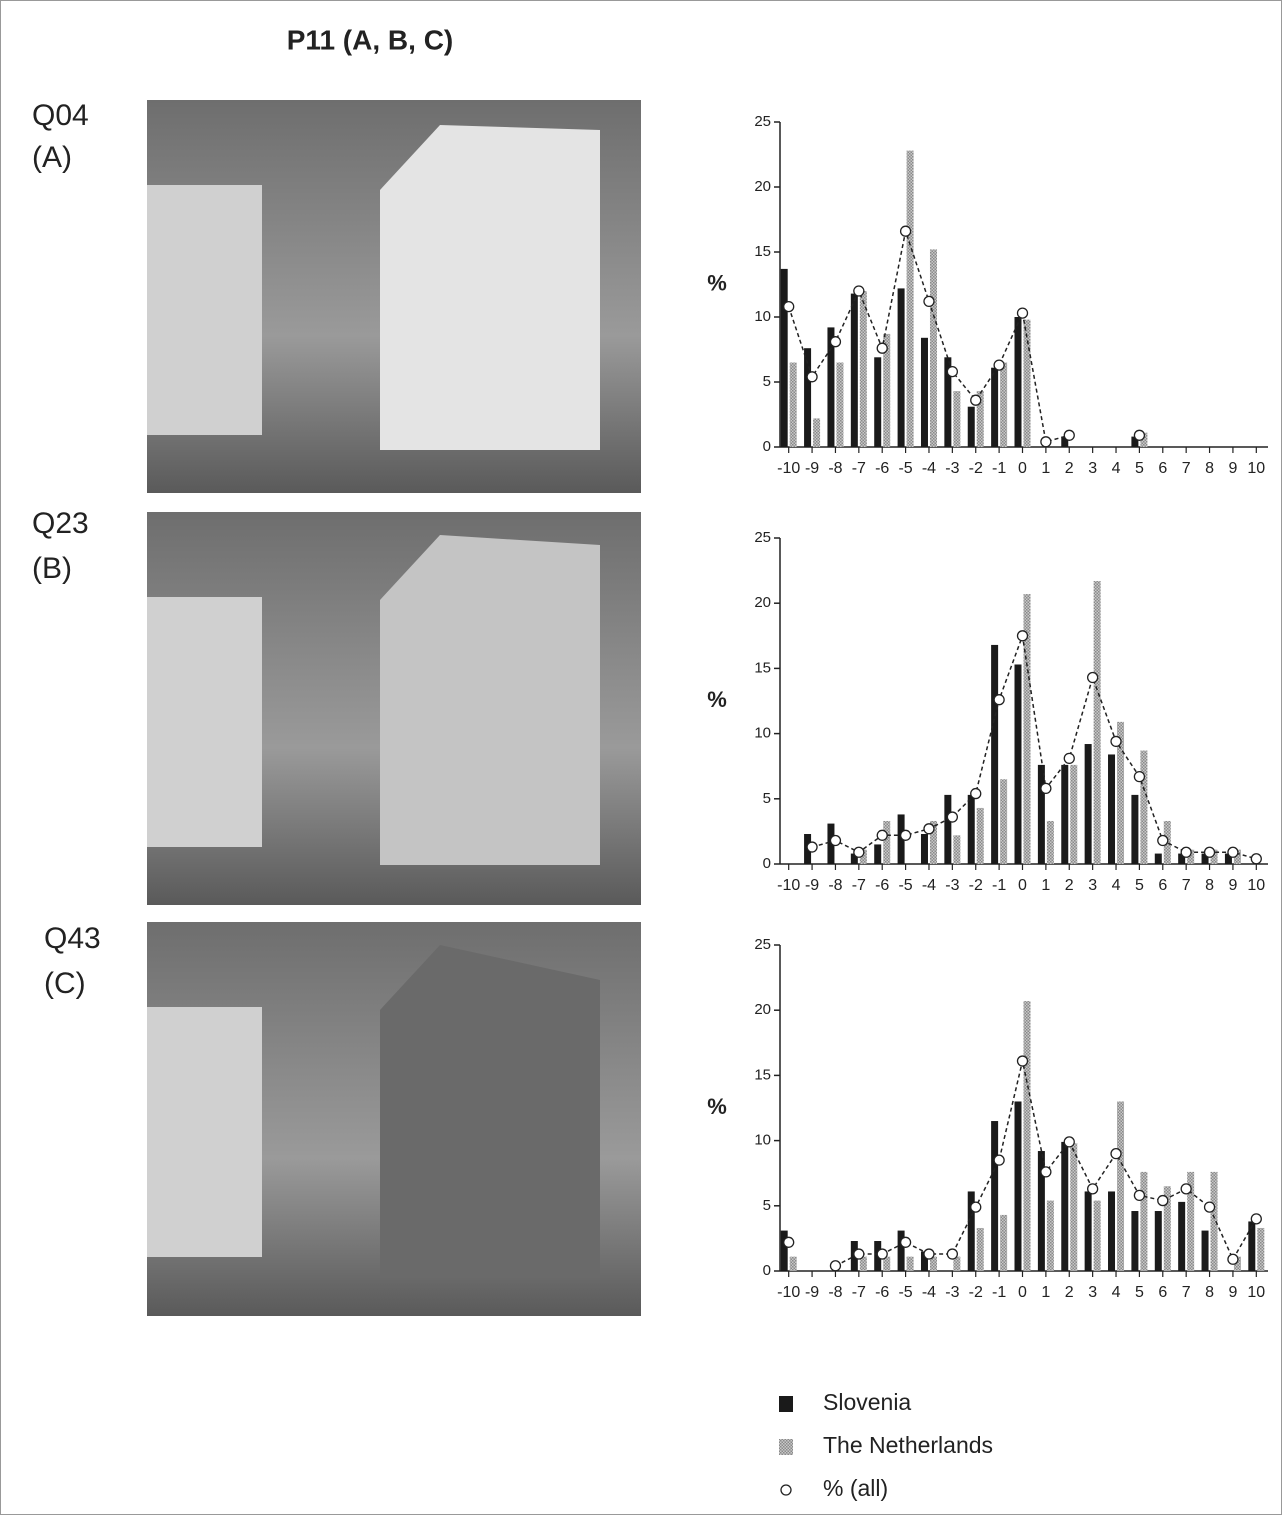 The height and width of the screenshot is (1515, 1282). What do you see at coordinates (812, 468) in the screenshot?
I see `x-tick-label: -9` at bounding box center [812, 468].